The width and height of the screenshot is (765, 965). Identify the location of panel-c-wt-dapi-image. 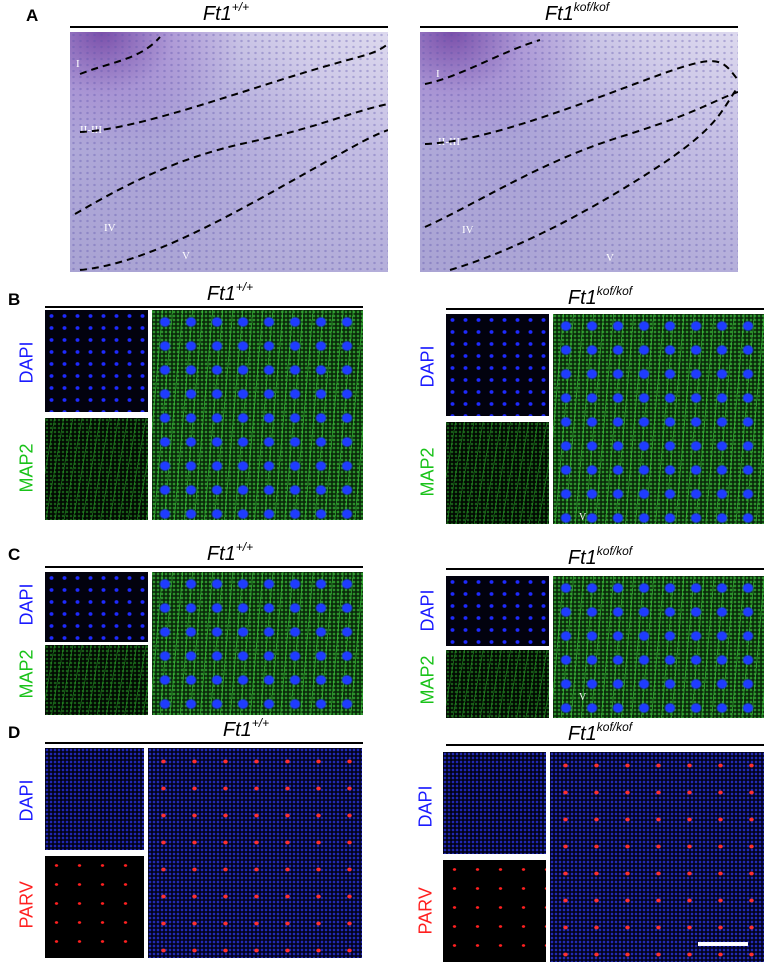
(96, 607).